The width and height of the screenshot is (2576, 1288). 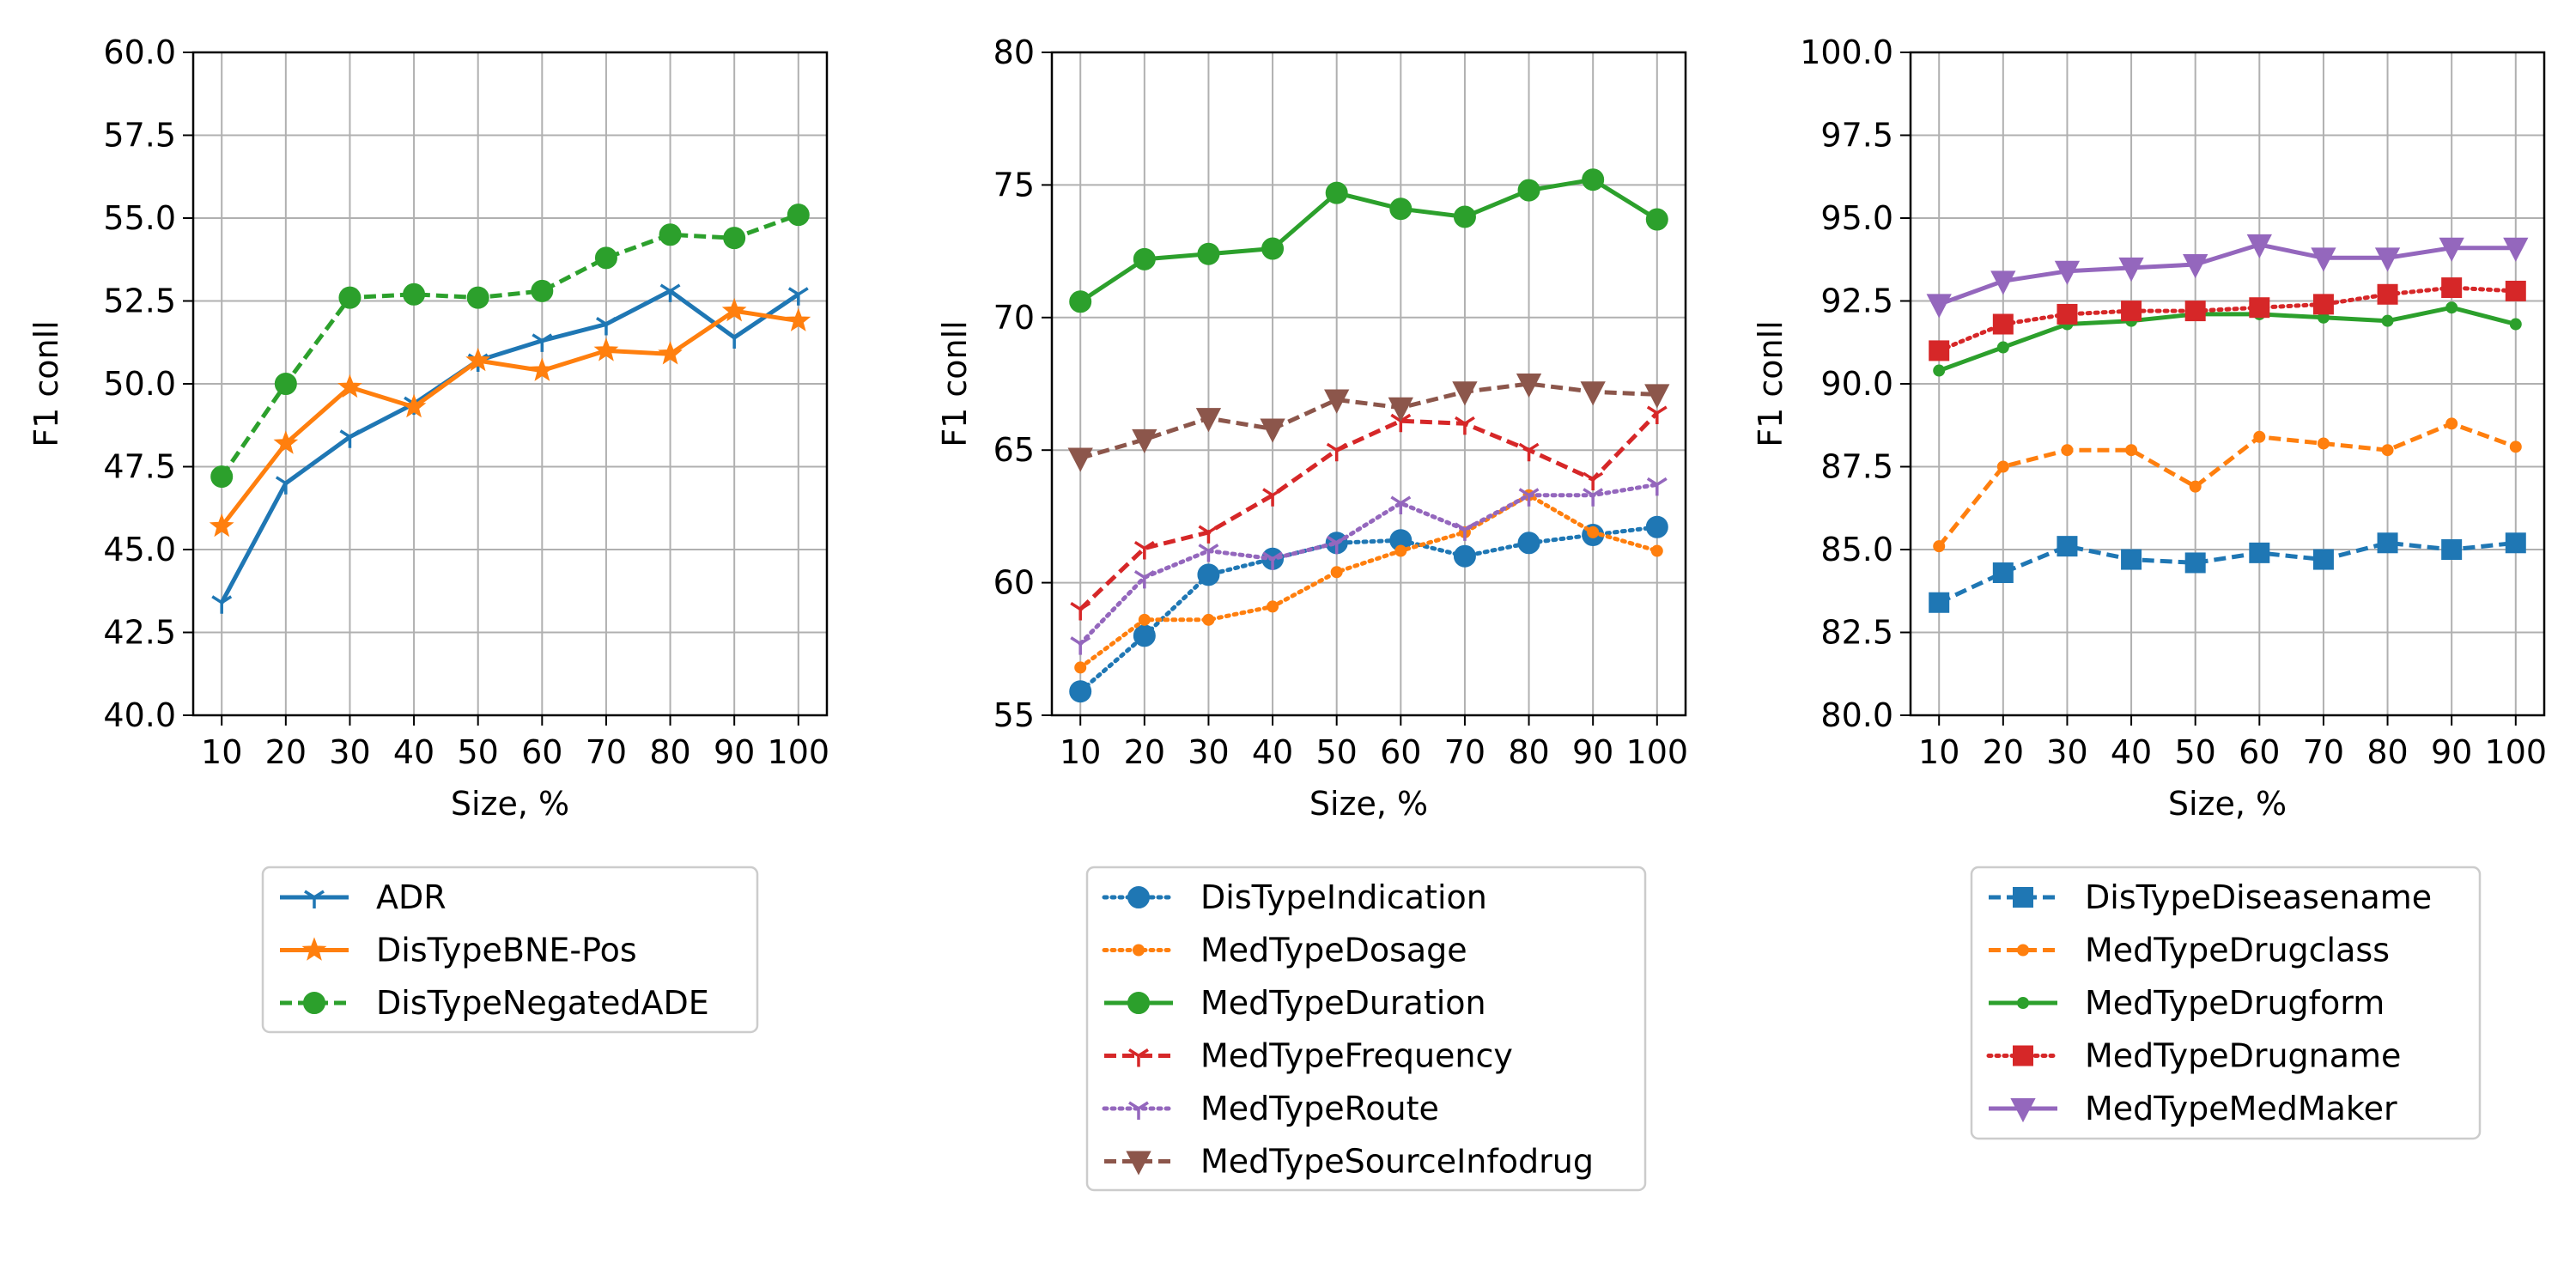 What do you see at coordinates (2228, 384) in the screenshot?
I see `grid` at bounding box center [2228, 384].